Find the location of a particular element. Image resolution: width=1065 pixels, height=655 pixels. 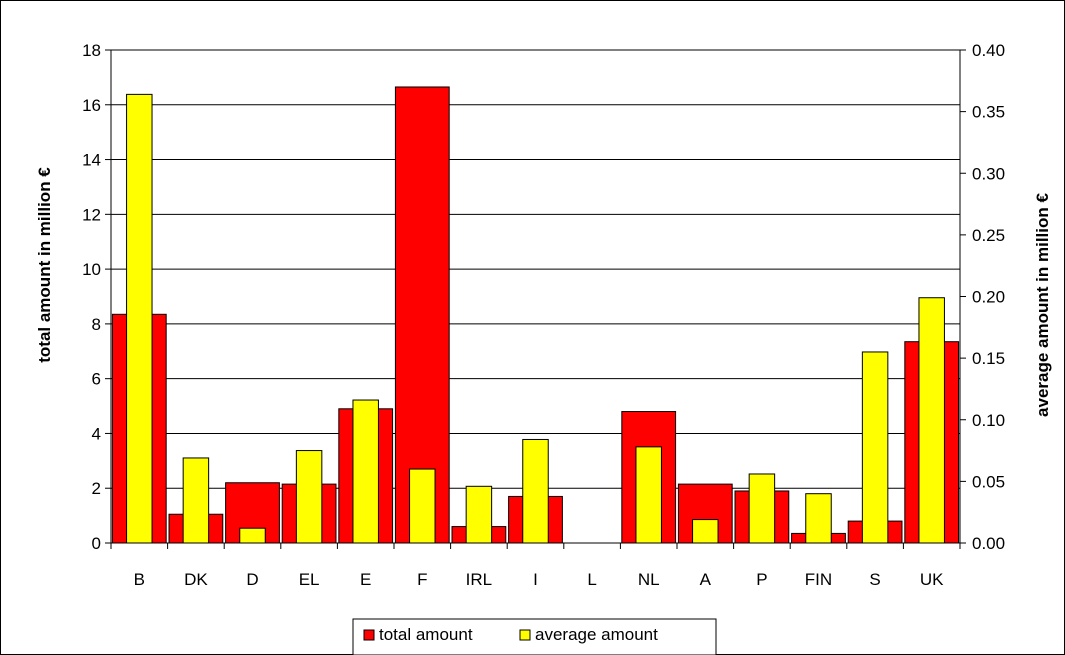

legend: total amount average amount is located at coordinates (534, 636).